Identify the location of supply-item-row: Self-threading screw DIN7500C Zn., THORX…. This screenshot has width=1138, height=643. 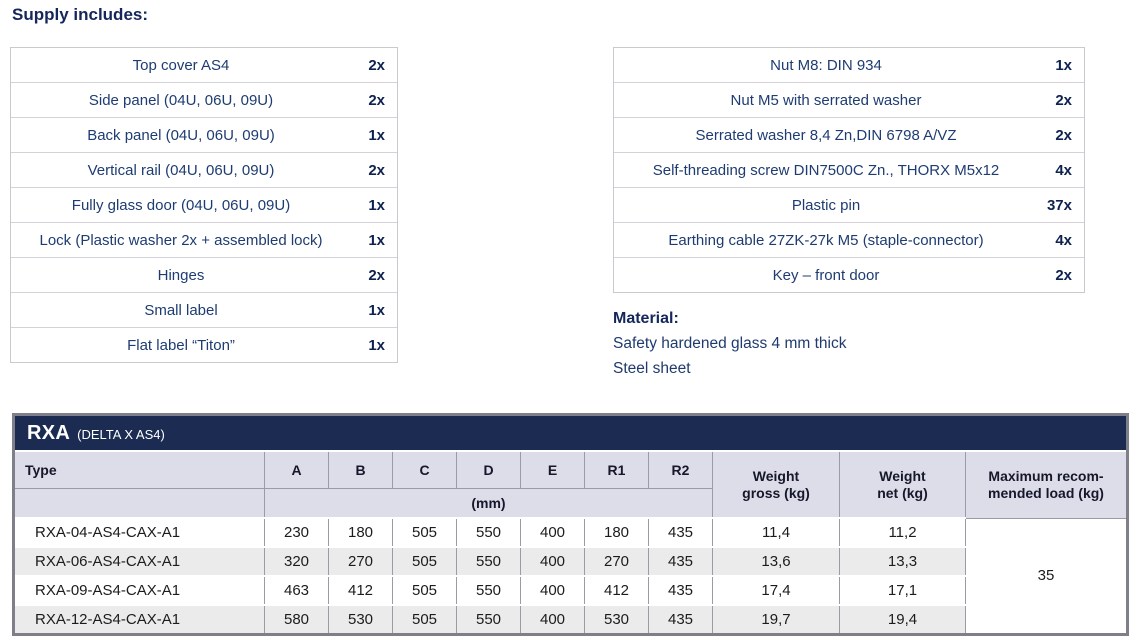
(849, 170).